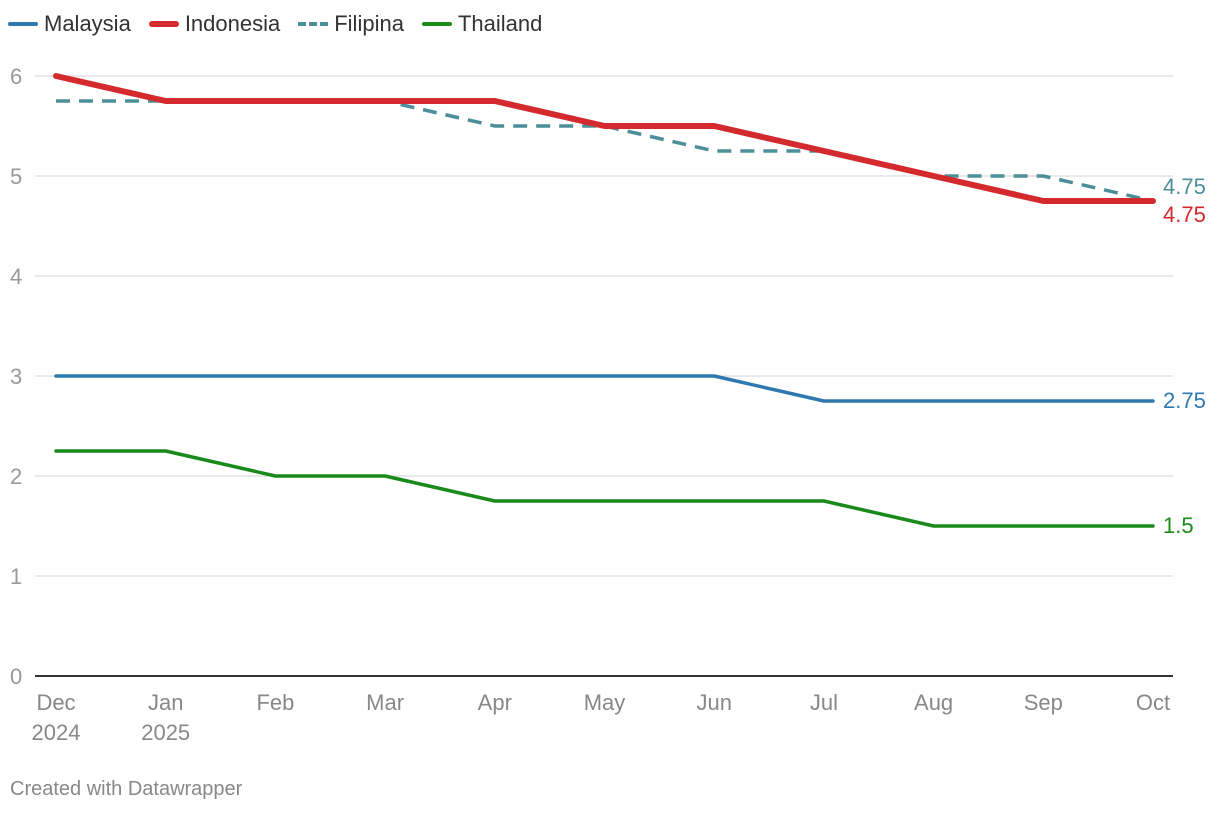 The height and width of the screenshot is (814, 1220). Describe the element at coordinates (1184, 186) in the screenshot. I see `end-label-filipina: 4.75` at that location.